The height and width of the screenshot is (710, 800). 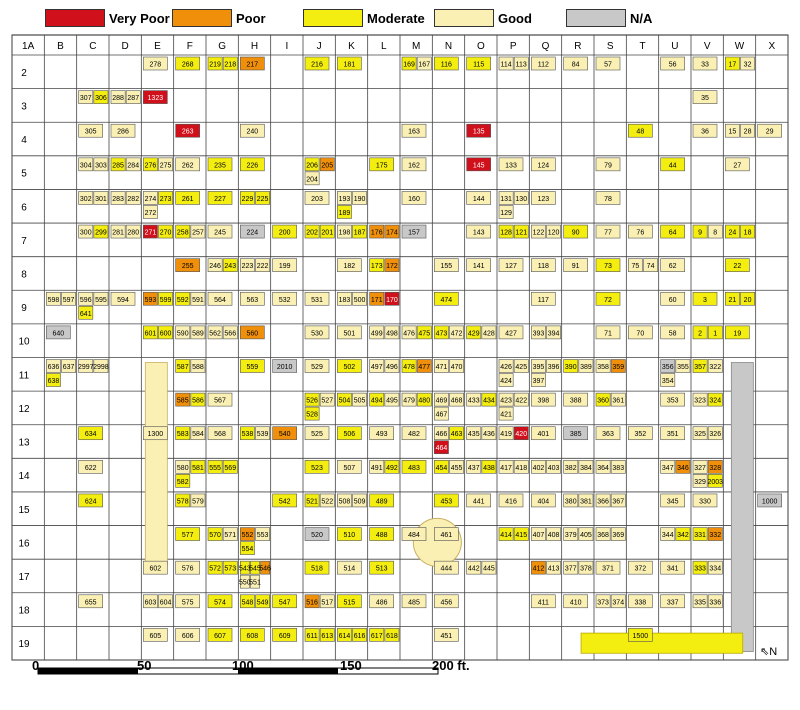 I want to click on row-label-17: 17, so click(x=24, y=577).